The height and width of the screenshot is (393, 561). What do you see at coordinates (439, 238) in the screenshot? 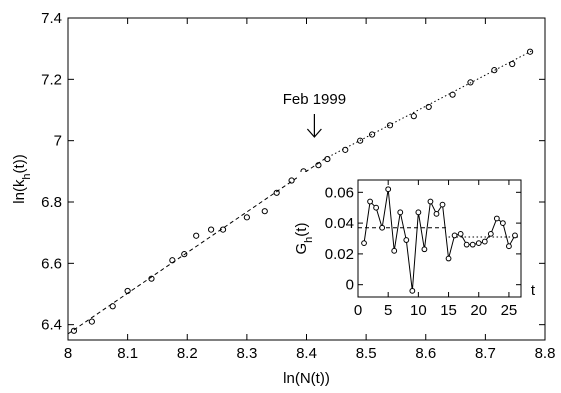
I see `inset-plot-frame` at bounding box center [439, 238].